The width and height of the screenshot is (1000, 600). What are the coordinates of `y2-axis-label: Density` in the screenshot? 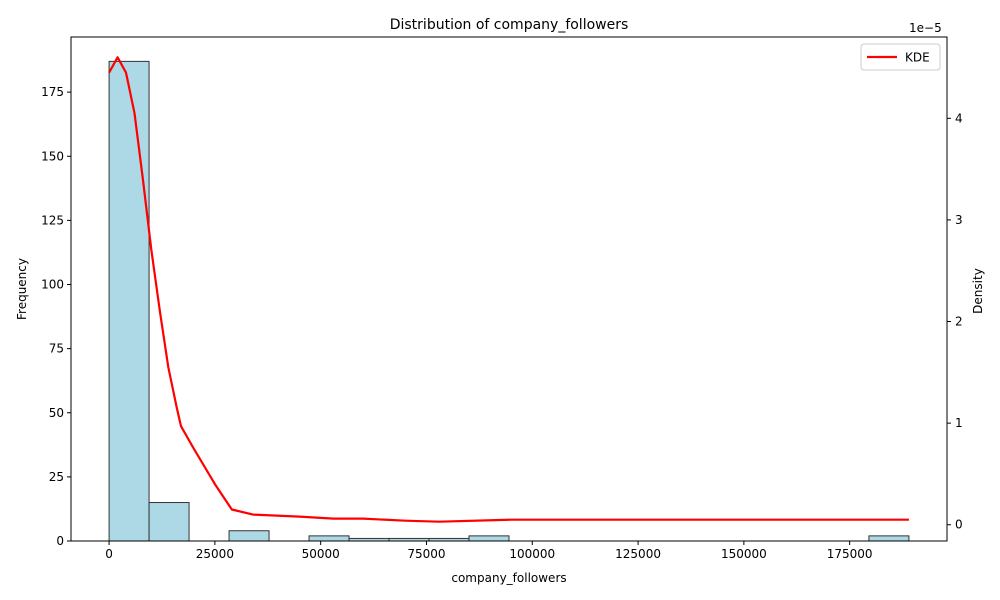 It's located at (978, 291).